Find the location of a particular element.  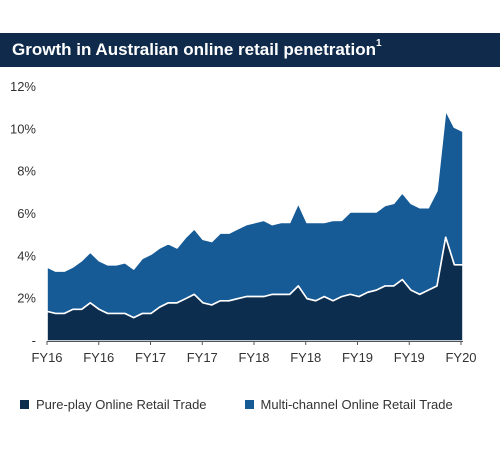

y-tick-label: 2% is located at coordinates (26, 298).